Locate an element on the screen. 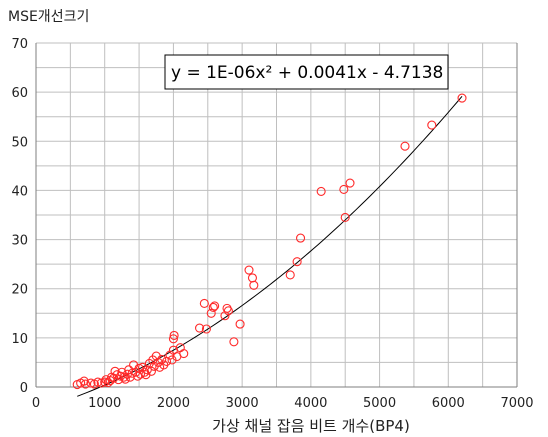  equation-box: y = 1E-06x² + 0.0041x - 4.7138 is located at coordinates (306, 72).